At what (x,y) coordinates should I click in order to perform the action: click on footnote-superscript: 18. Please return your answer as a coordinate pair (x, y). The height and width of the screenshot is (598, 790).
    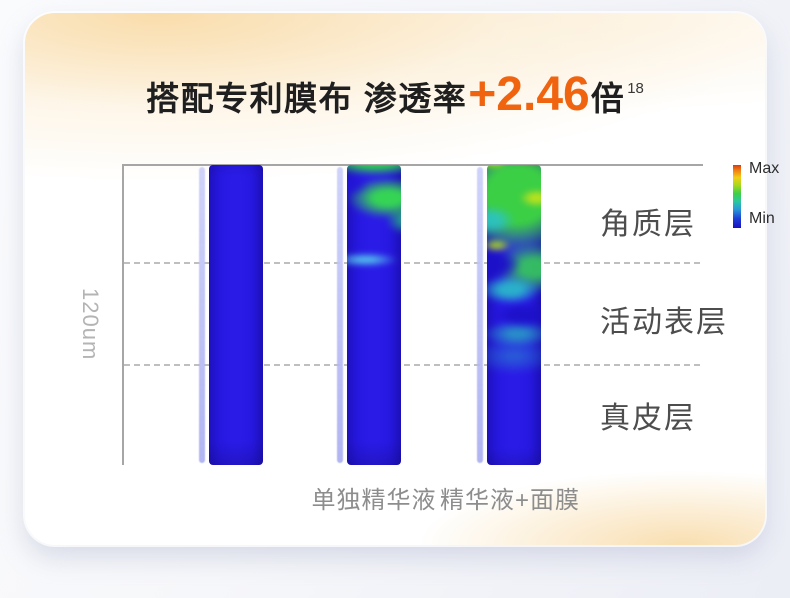
    Looking at the image, I should click on (635, 88).